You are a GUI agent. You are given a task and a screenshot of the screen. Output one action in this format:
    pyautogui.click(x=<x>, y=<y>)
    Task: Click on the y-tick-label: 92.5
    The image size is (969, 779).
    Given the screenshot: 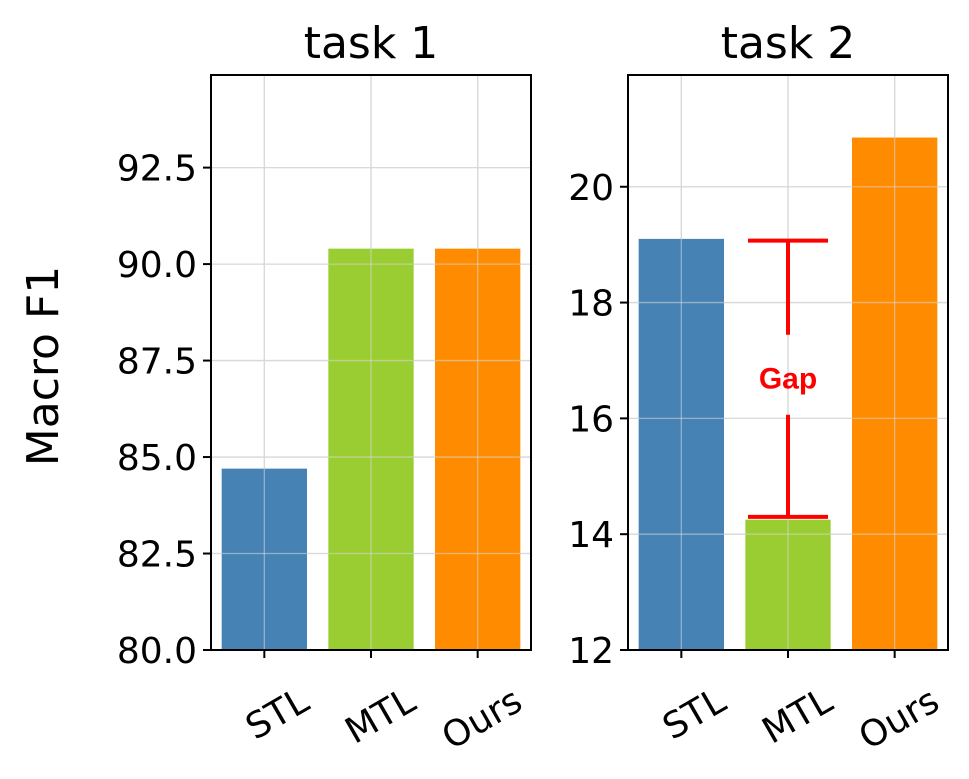 What is the action you would take?
    pyautogui.click(x=157, y=169)
    